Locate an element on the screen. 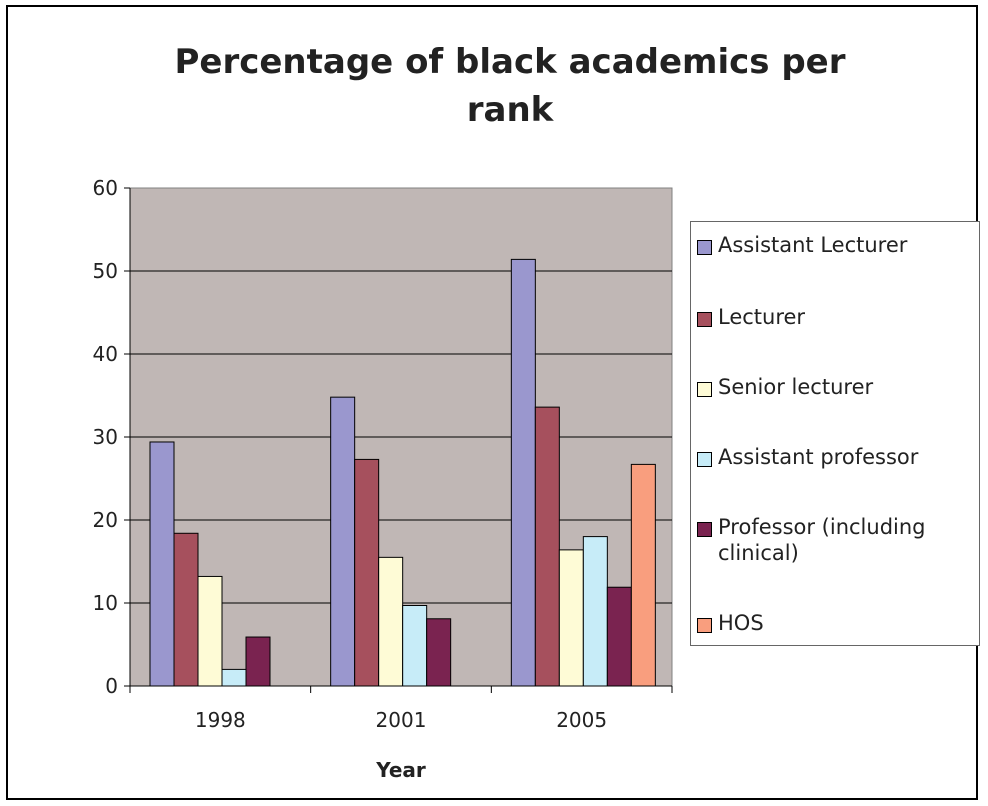 Image resolution: width=988 pixels, height=806 pixels. y-tick-label: 60 is located at coordinates (105, 188).